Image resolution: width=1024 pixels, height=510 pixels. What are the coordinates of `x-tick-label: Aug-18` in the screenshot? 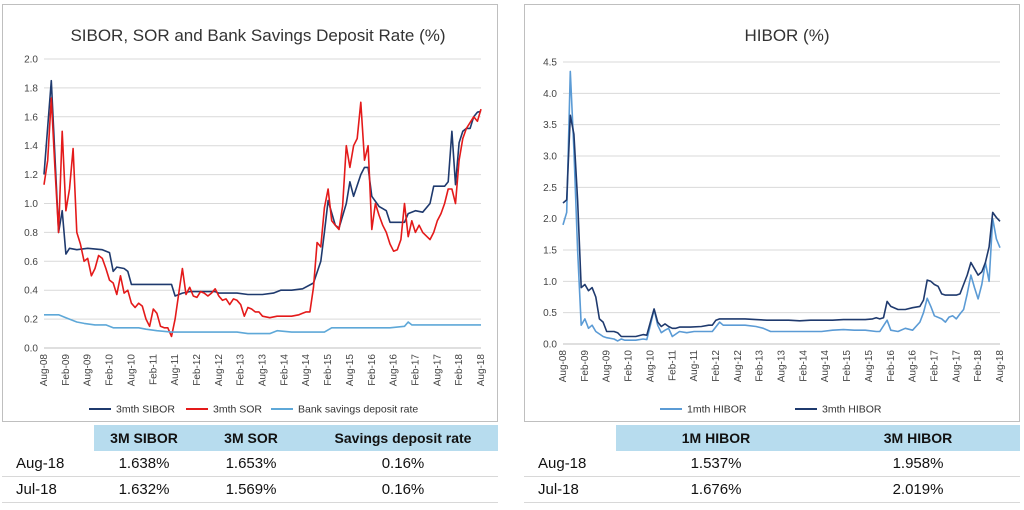 It's located at (1000, 366).